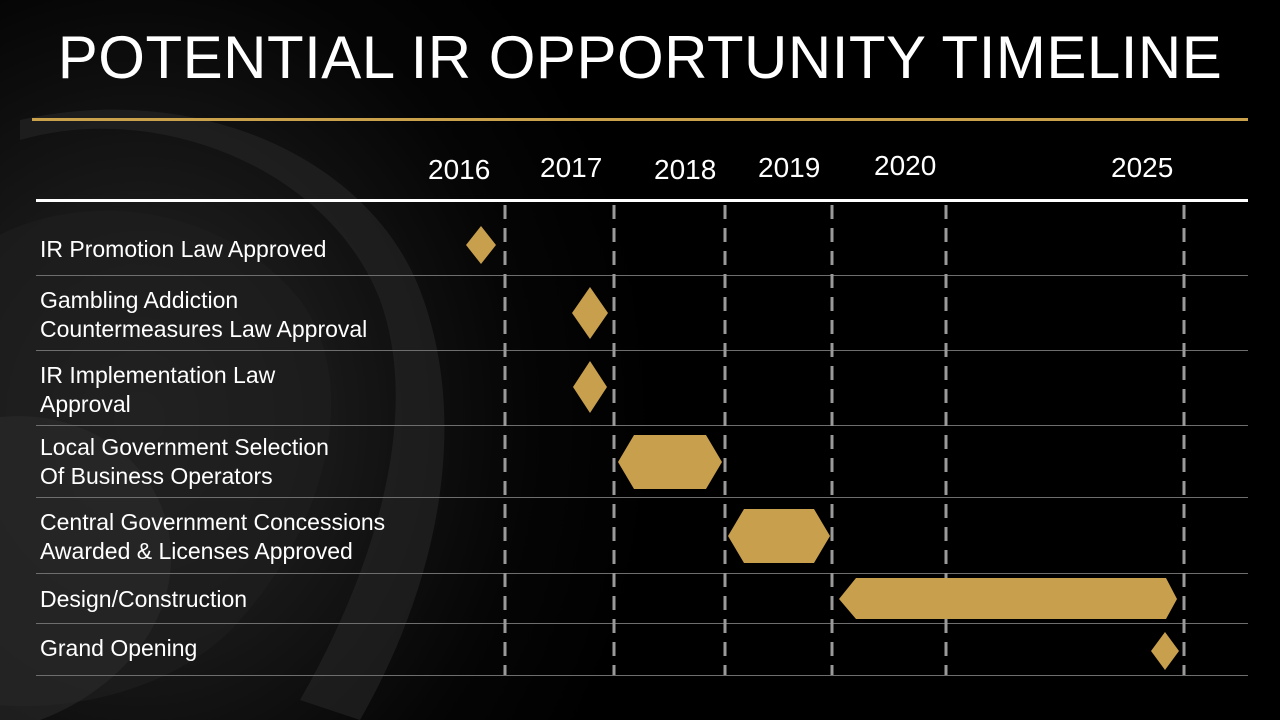 The height and width of the screenshot is (720, 1280). What do you see at coordinates (789, 167) in the screenshot?
I see `year-label-2019: 2019` at bounding box center [789, 167].